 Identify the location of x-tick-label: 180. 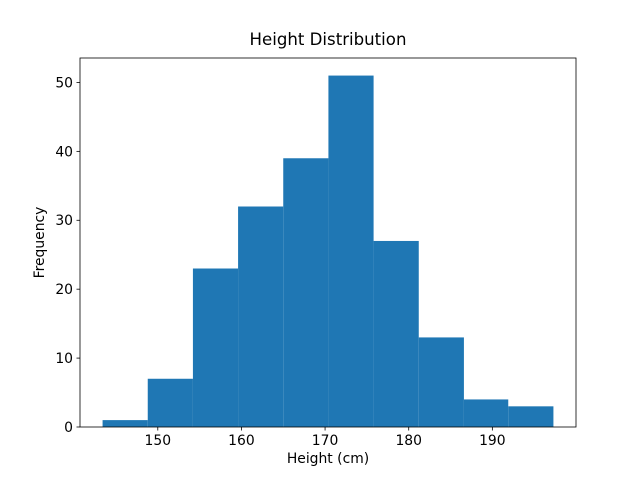
(408, 441).